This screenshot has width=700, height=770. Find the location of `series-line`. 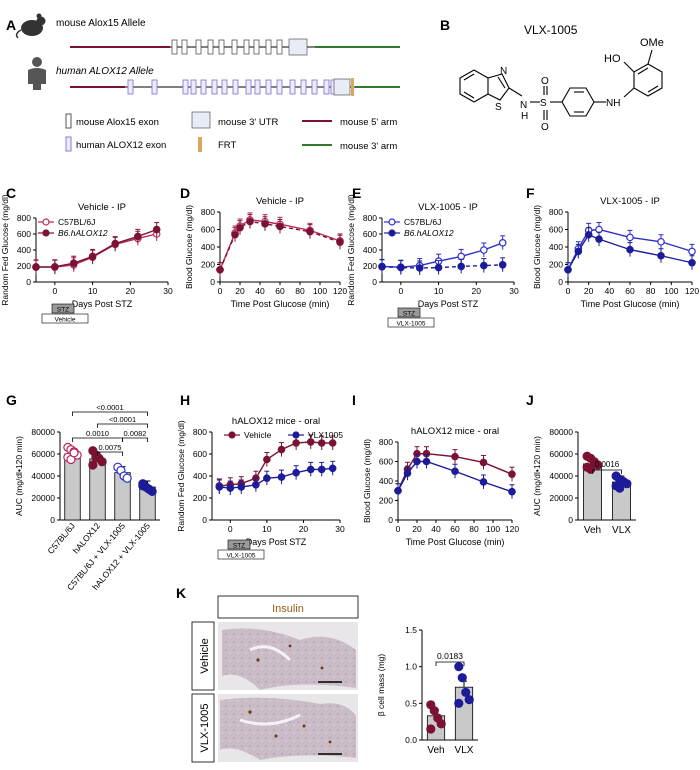

series-line is located at coordinates (276, 478).